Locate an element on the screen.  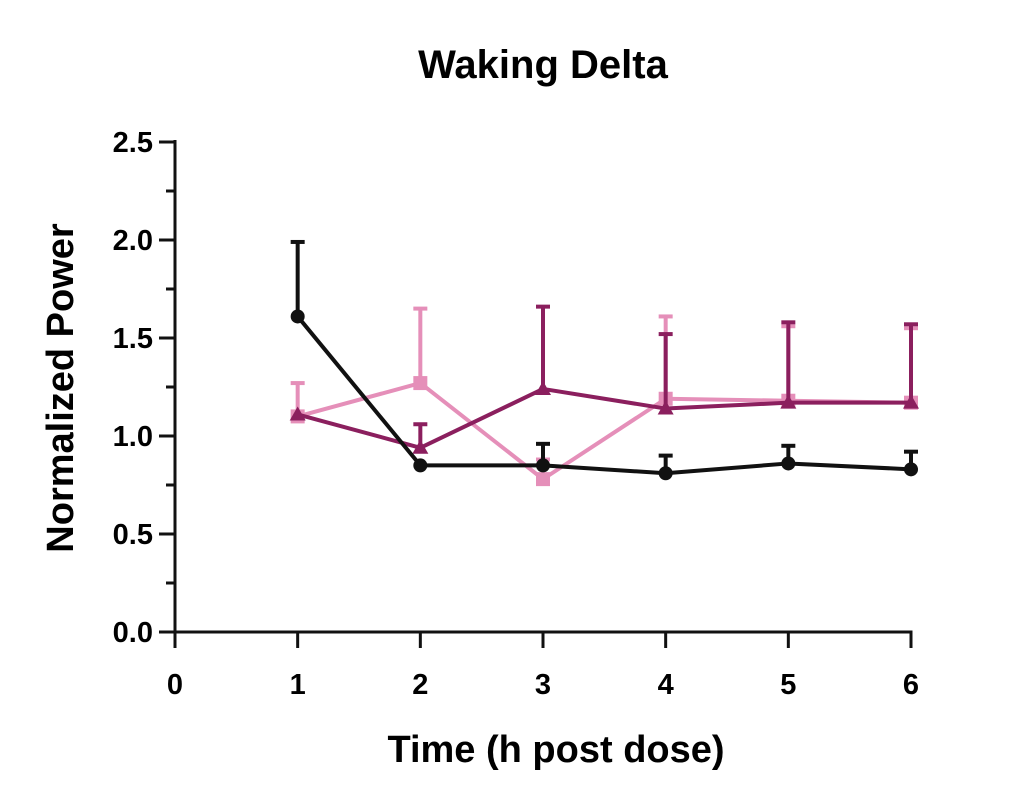
chart-title: Waking Delta is located at coordinates (543, 65).